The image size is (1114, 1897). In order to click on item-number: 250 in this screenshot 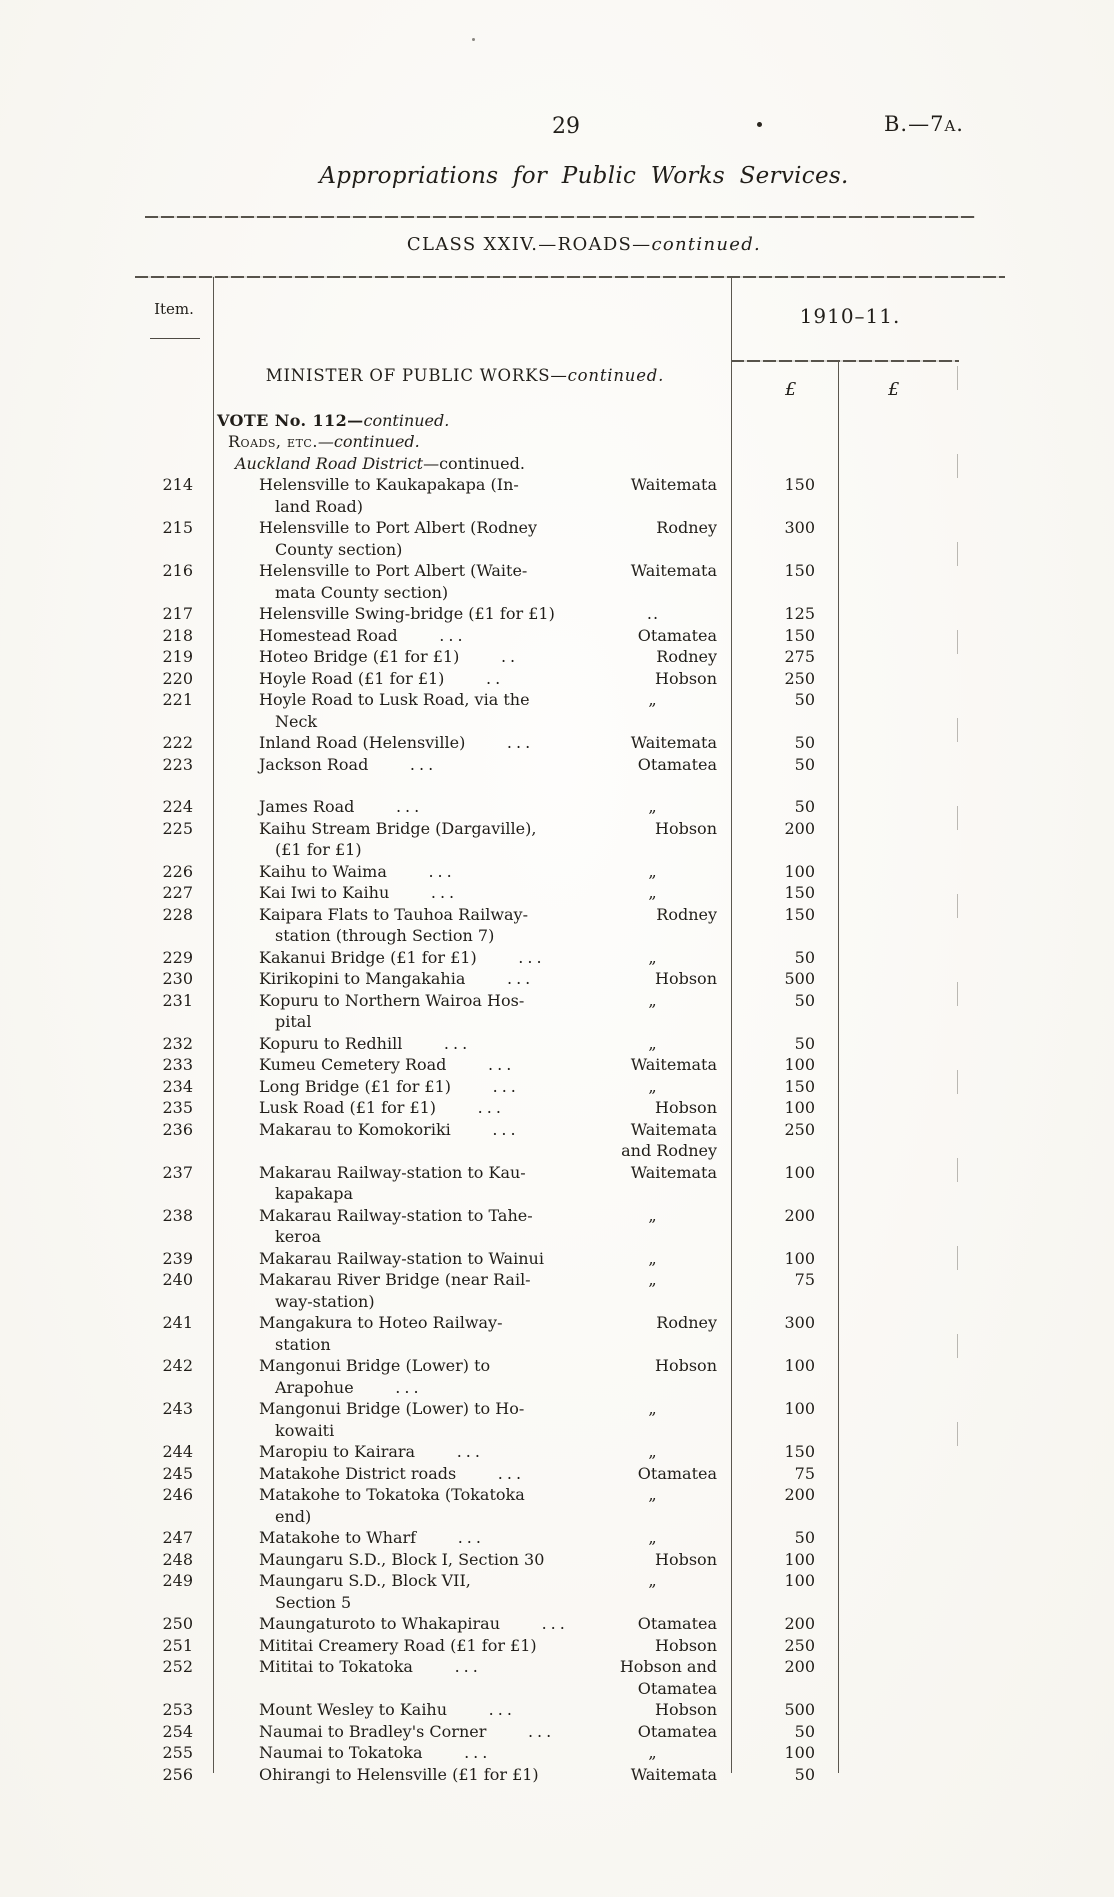, I will do `click(177, 1623)`.